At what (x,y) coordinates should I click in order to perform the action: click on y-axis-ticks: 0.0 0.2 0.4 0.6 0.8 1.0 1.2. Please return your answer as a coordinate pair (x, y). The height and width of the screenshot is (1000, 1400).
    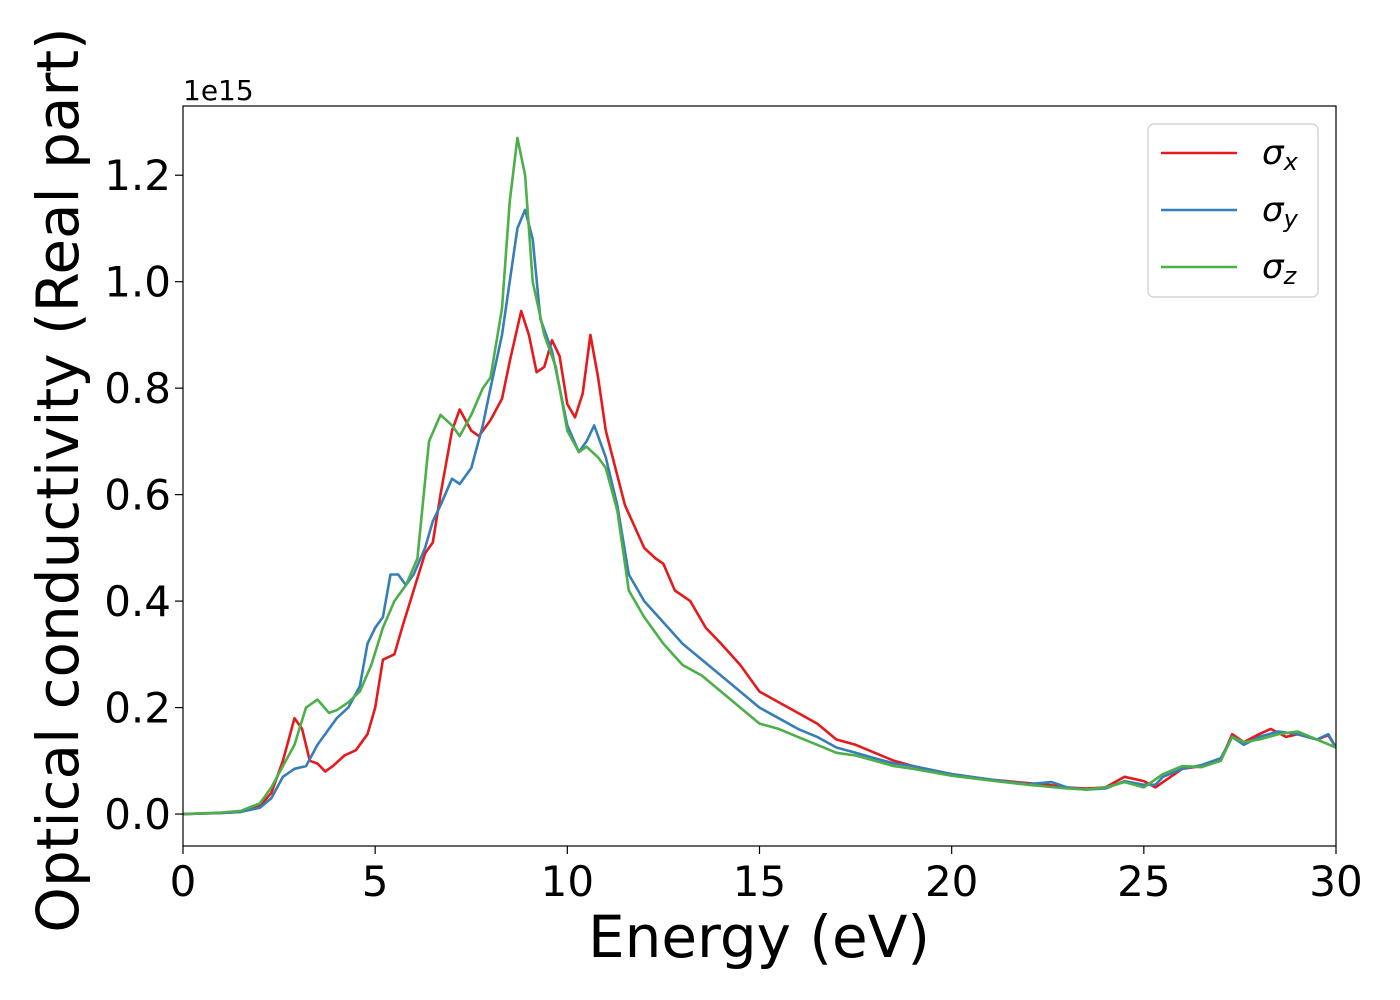
    Looking at the image, I should click on (143, 495).